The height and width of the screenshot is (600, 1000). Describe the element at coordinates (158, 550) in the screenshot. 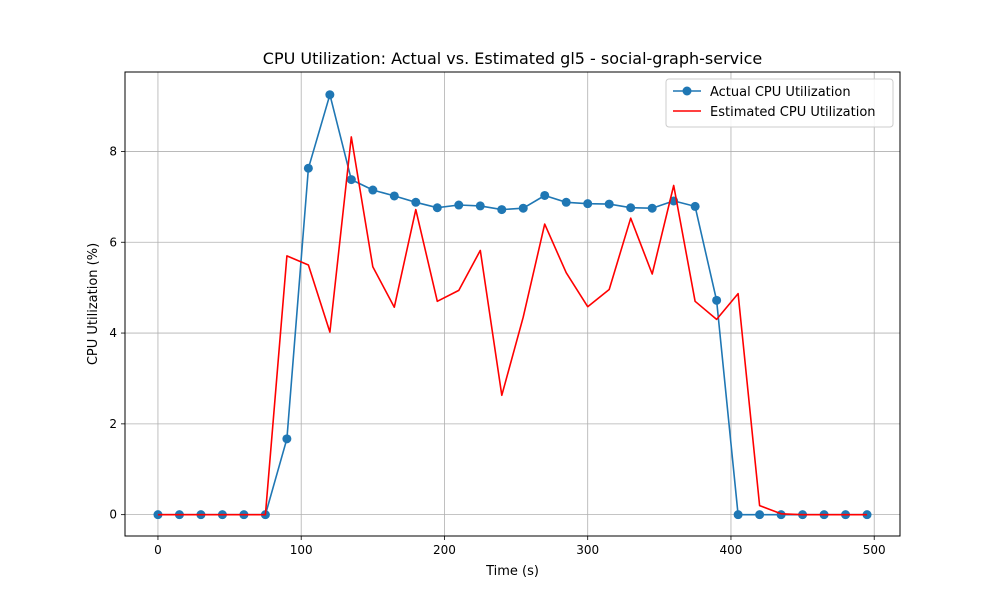

I see `x-tick-label: 0` at that location.